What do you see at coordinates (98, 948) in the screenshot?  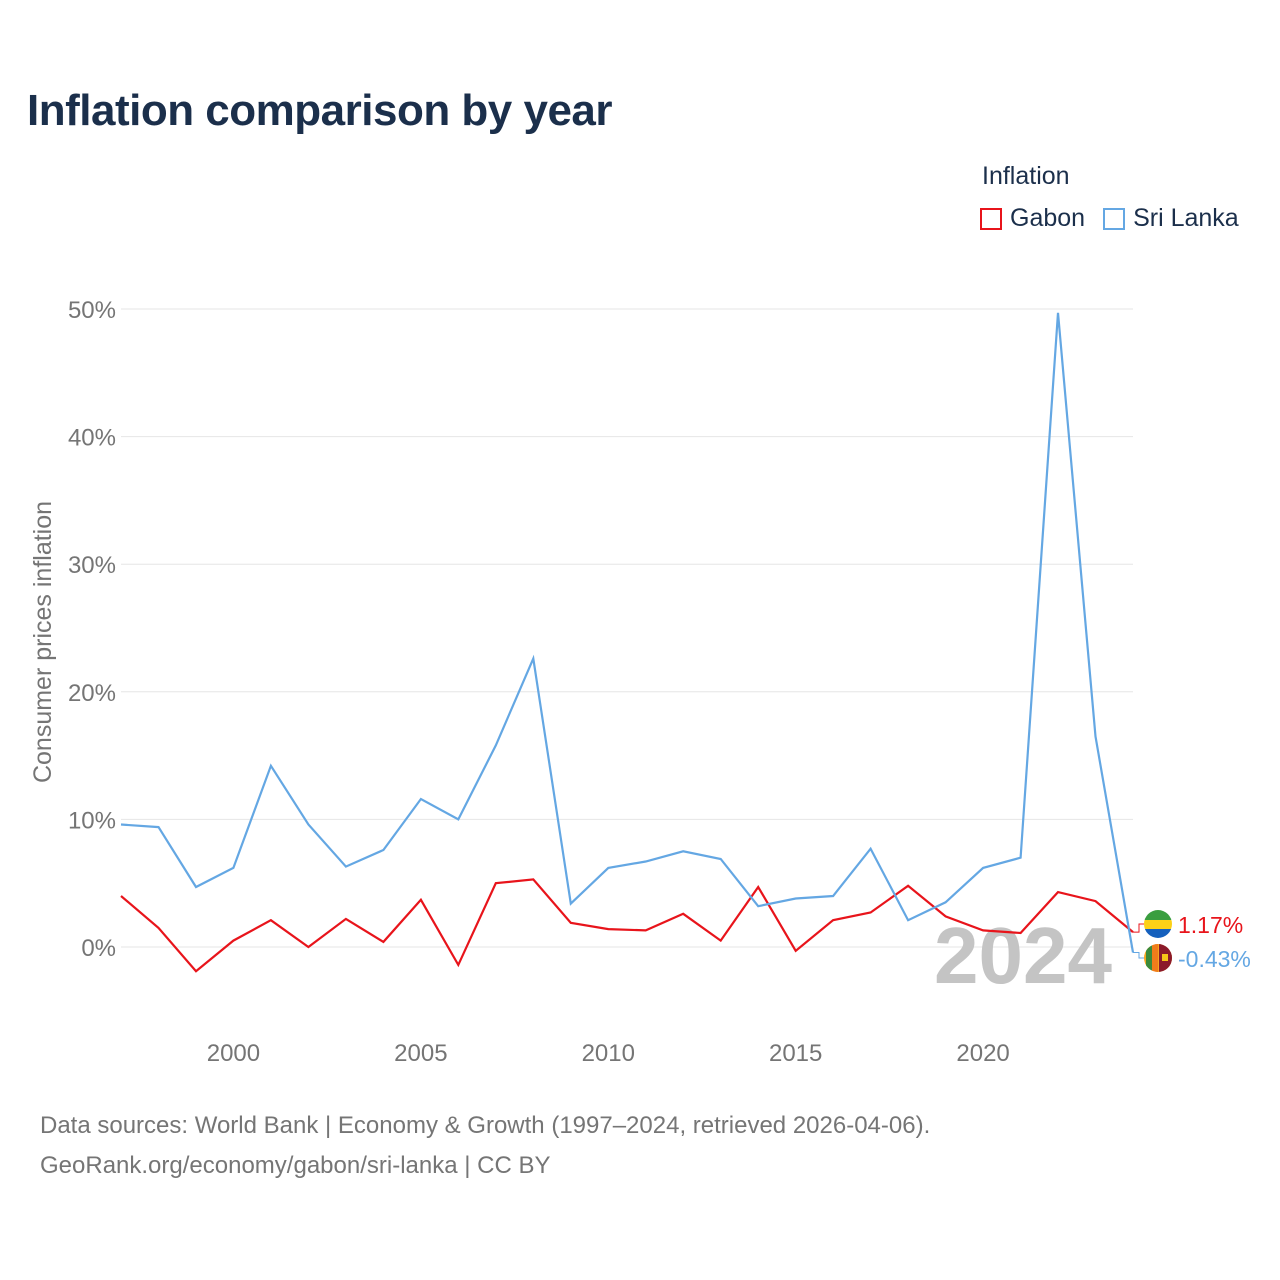 I see `y-tick-label: 0%` at bounding box center [98, 948].